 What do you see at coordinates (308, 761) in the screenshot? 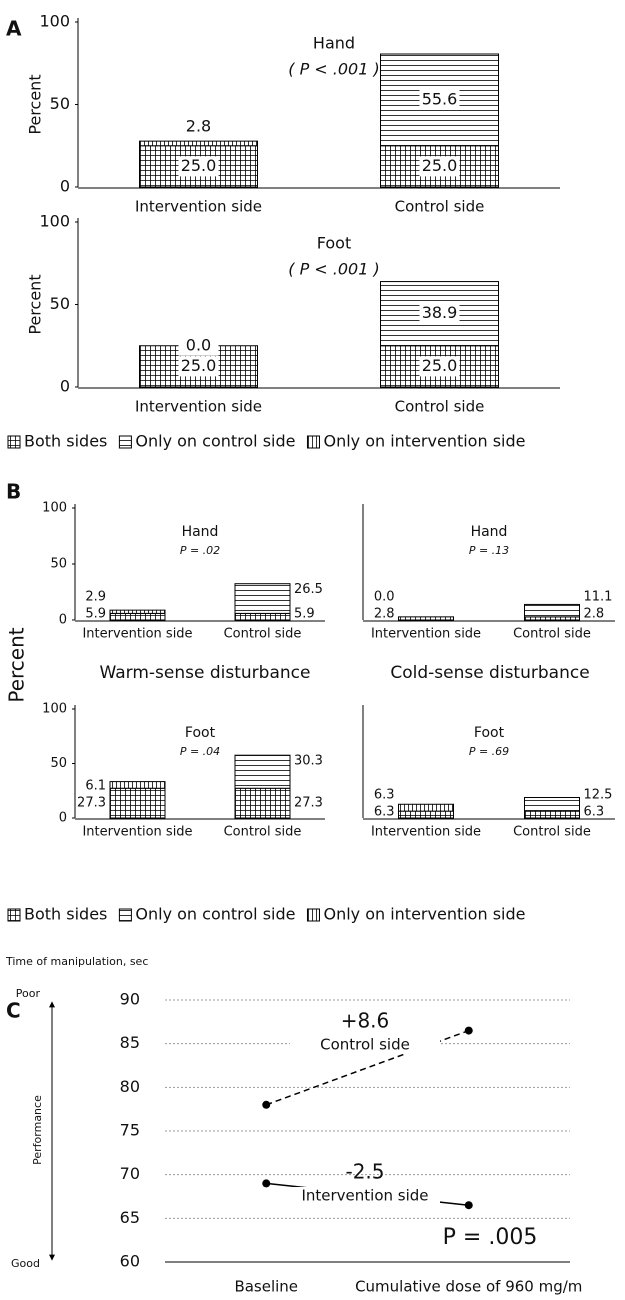
I see `value-label: 30.3` at bounding box center [308, 761].